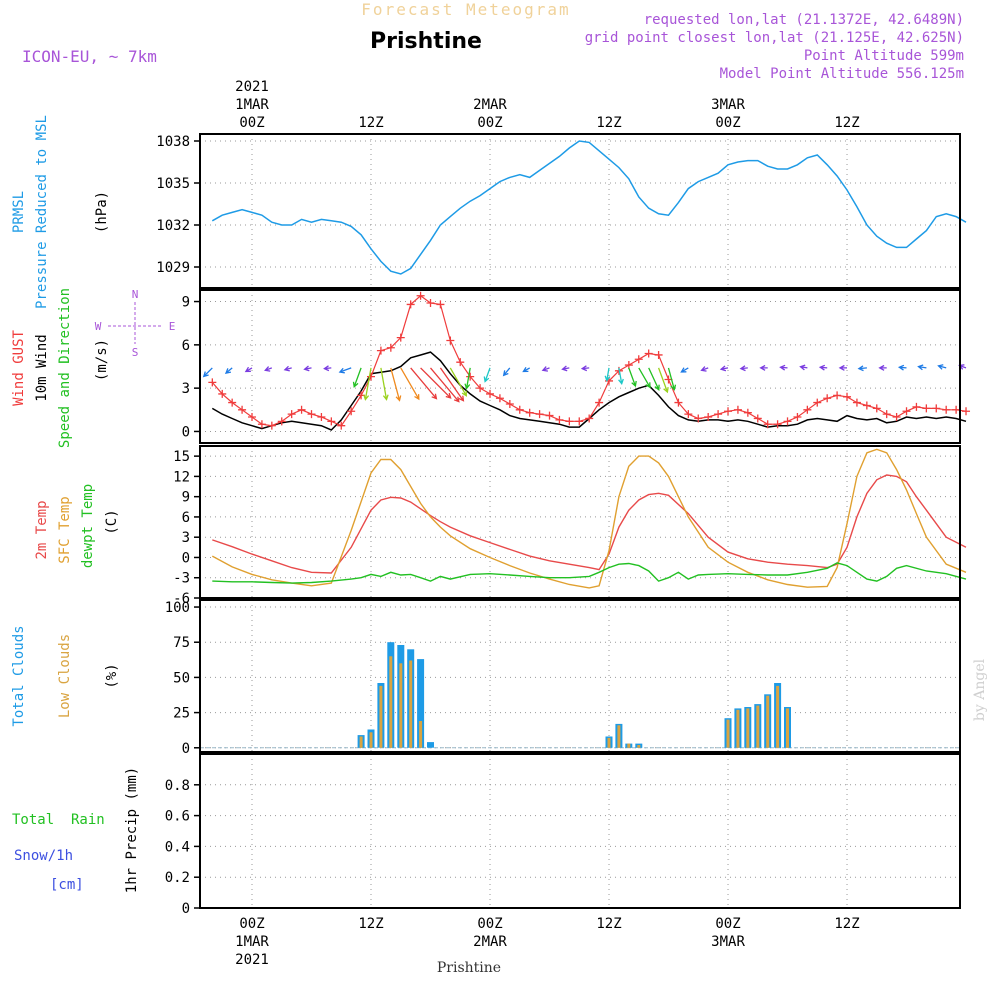 This screenshot has width=1000, height=1000. What do you see at coordinates (181, 643) in the screenshot?
I see `y-tick-label: 75` at bounding box center [181, 643].